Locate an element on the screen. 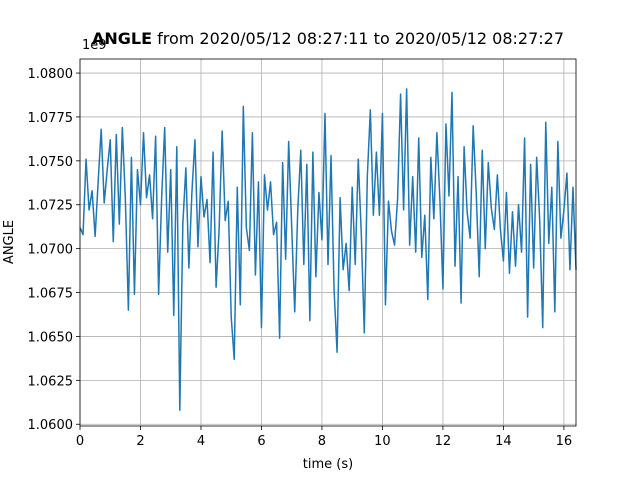  y-tick-label: 1.0775 is located at coordinates (51, 118).